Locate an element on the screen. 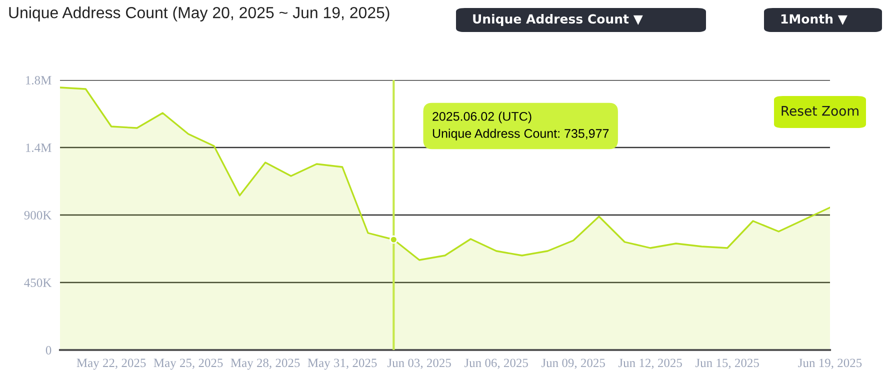 This screenshot has height=380, width=884. y-tick-label: 0 is located at coordinates (49, 350).